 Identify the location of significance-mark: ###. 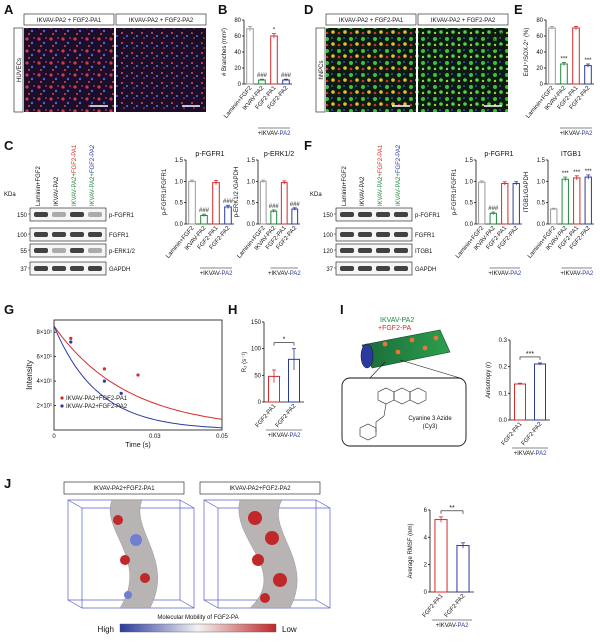
(286, 76).